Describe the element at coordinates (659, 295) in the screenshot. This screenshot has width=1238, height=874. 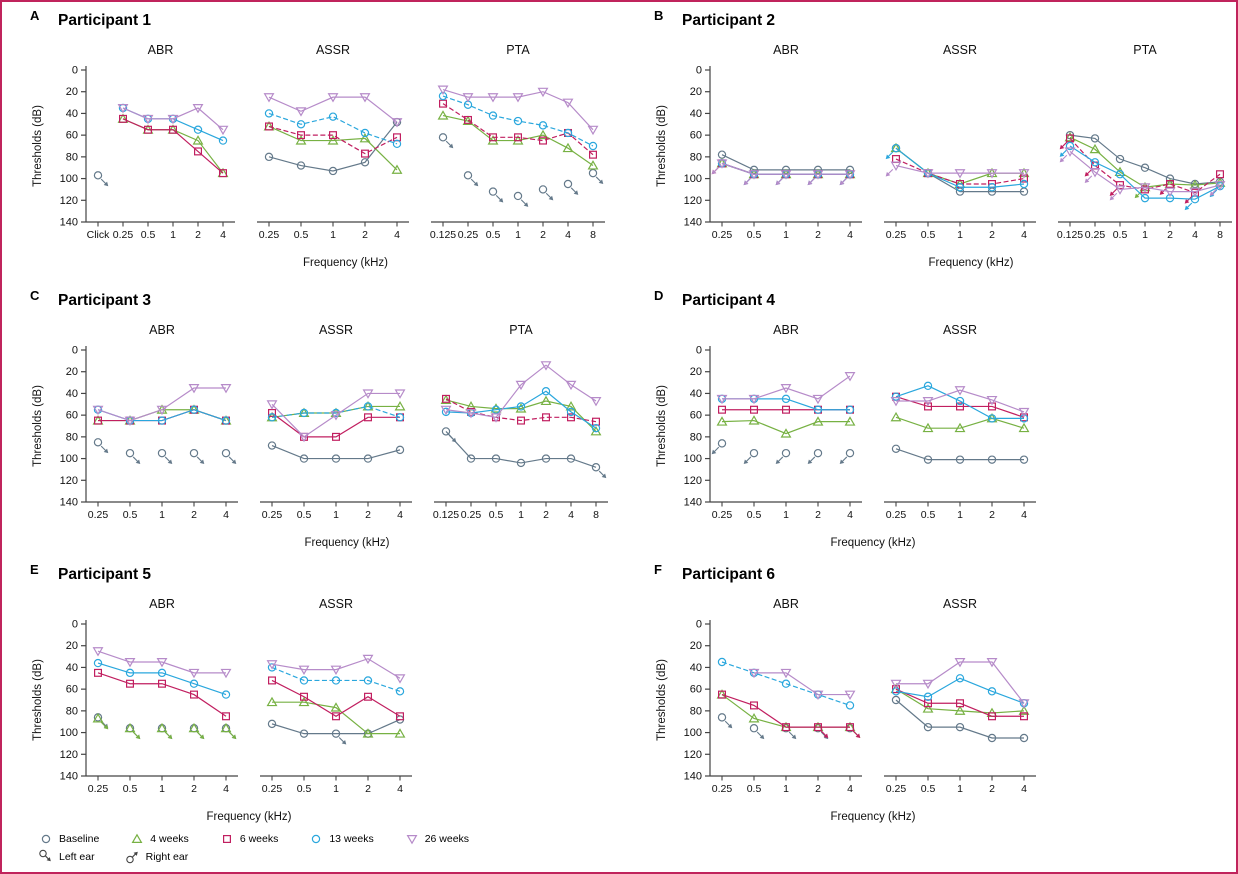
I see `panel-letter: D` at that location.